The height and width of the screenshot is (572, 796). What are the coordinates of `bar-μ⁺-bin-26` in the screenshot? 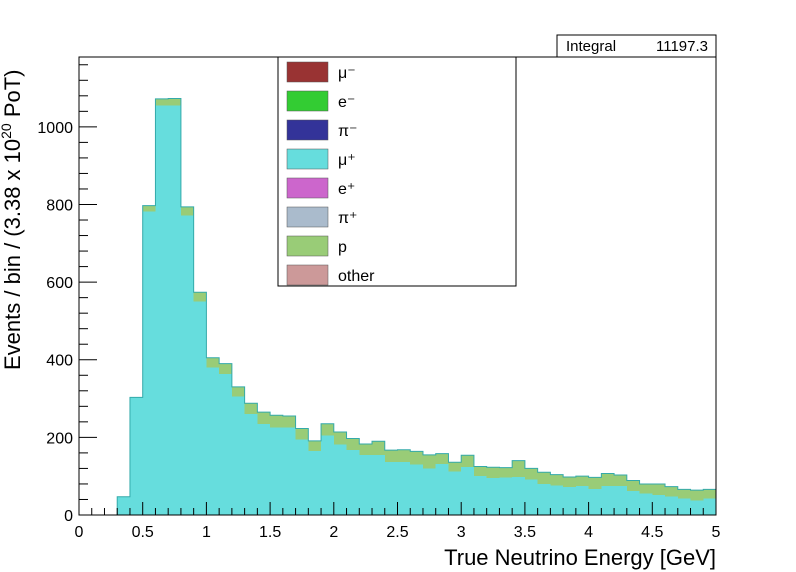 It's located at (416, 489).